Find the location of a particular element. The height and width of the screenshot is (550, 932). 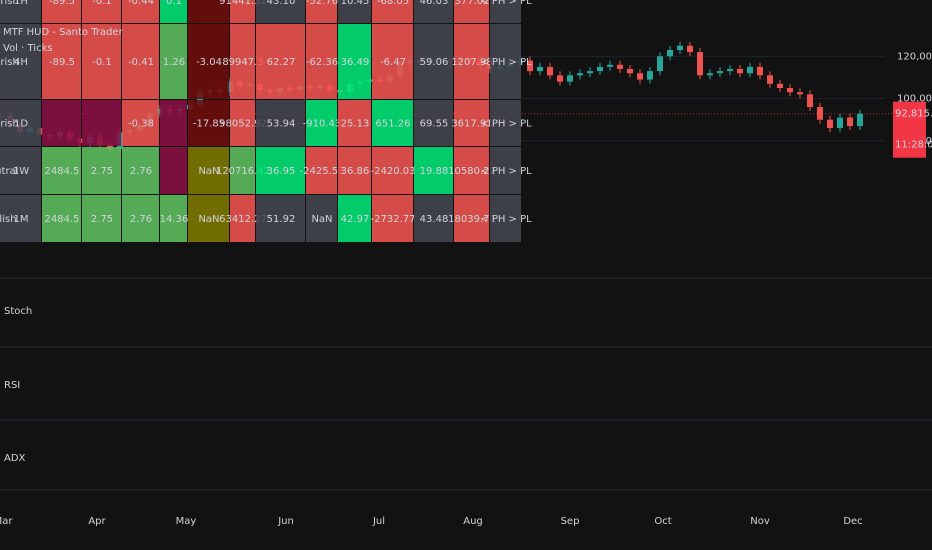

table-cell-text: 2484.5 is located at coordinates (62, 171).